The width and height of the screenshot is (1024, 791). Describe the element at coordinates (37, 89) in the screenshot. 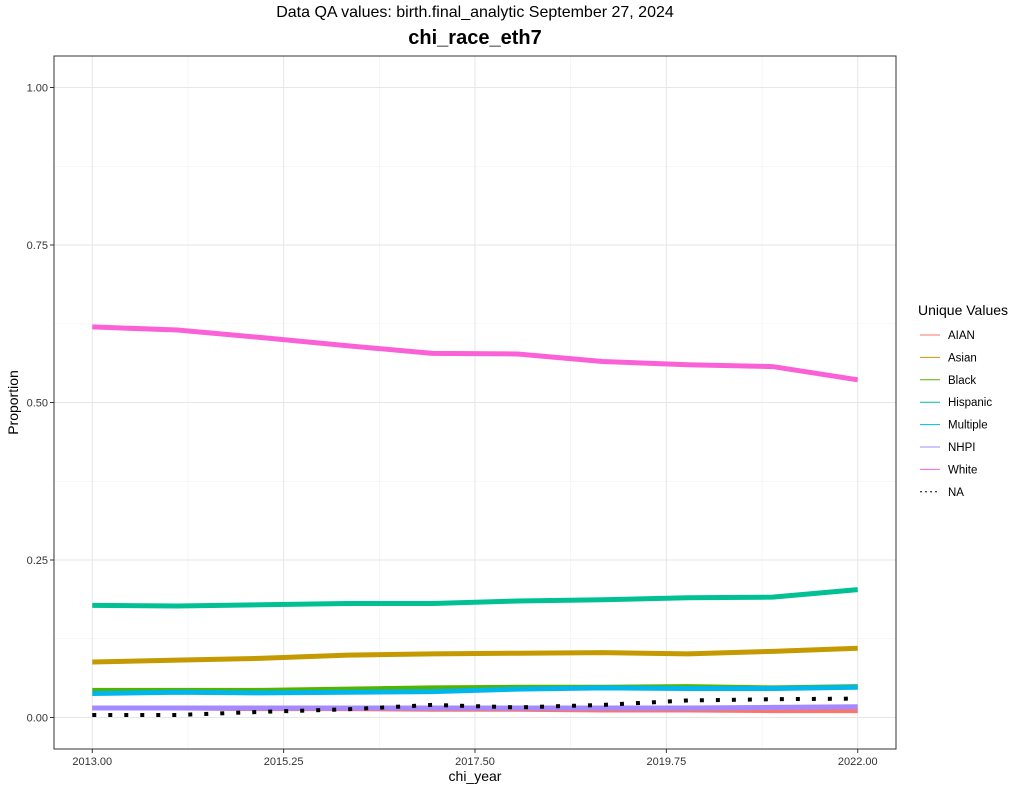

I see `y-tick-label: 1.00` at that location.